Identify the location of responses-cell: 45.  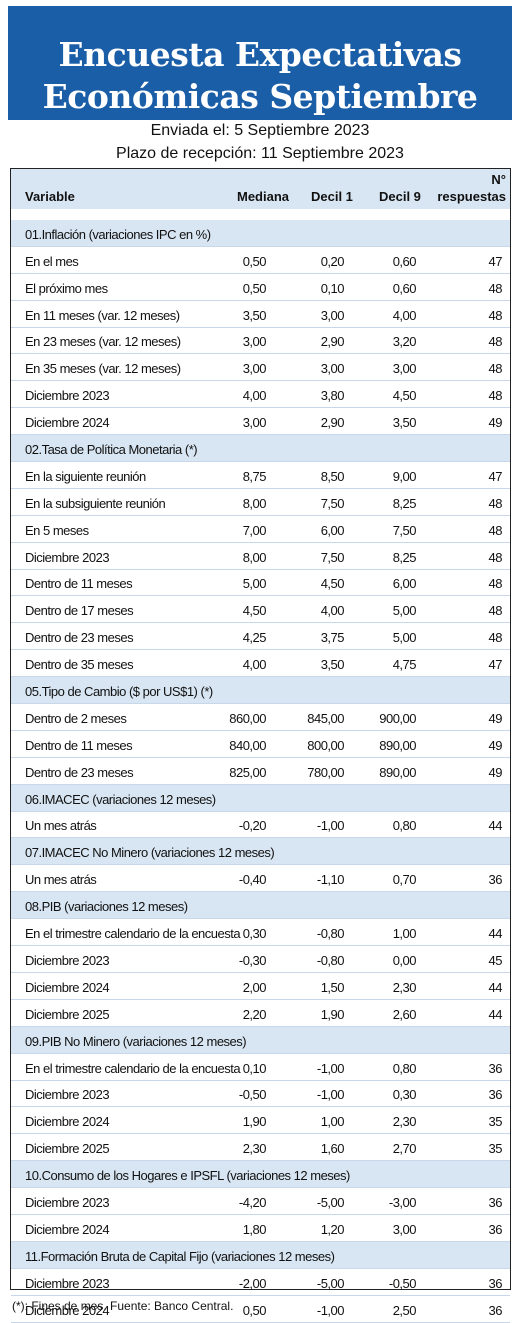
(495, 960).